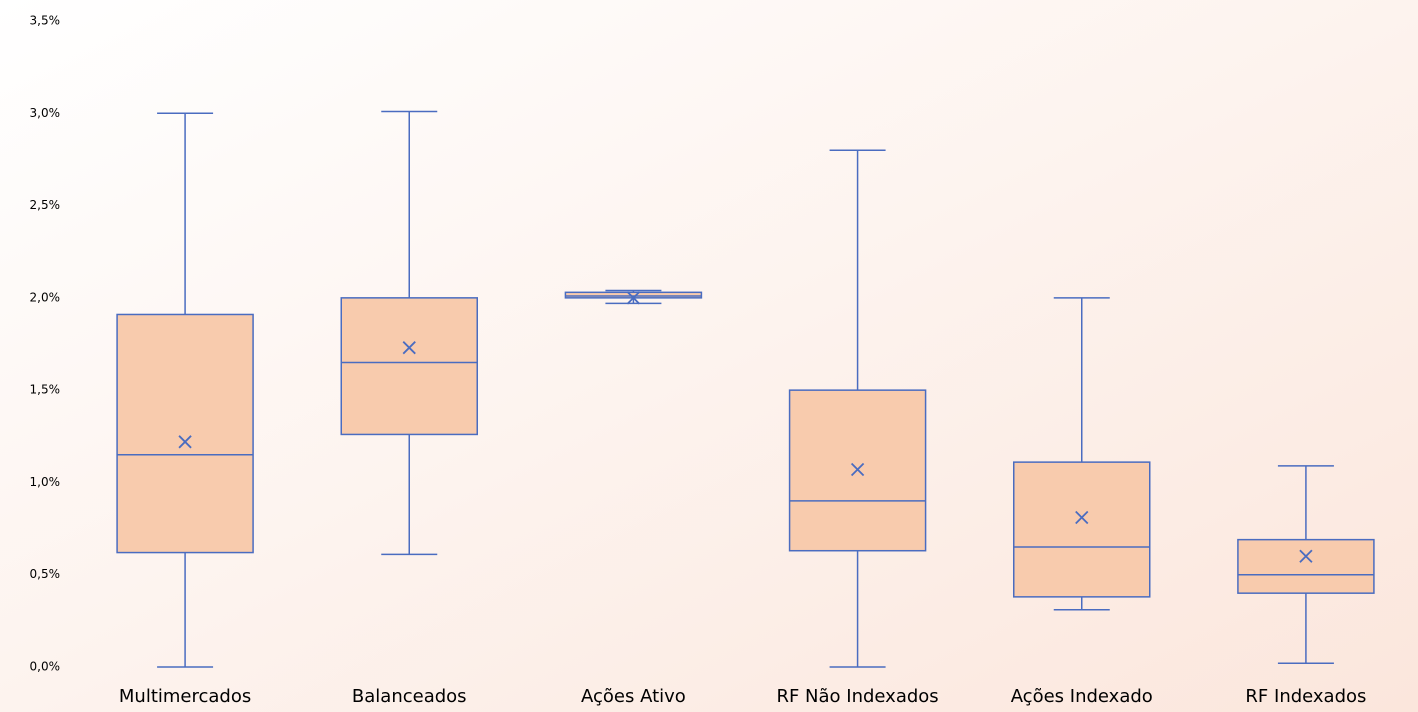 The width and height of the screenshot is (1418, 712). What do you see at coordinates (45, 390) in the screenshot?
I see `y-tick-label: 1,5%` at bounding box center [45, 390].